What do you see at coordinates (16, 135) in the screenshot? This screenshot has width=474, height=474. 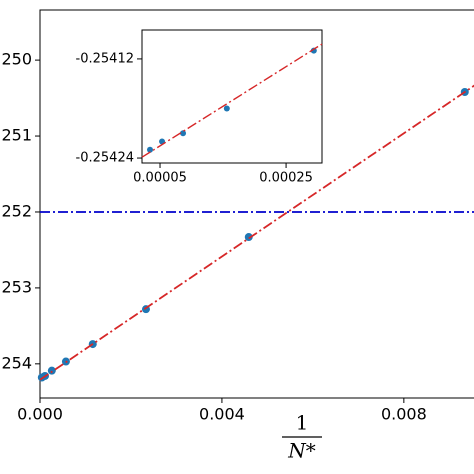 I see `y-tick-label: -0.251` at bounding box center [16, 135].